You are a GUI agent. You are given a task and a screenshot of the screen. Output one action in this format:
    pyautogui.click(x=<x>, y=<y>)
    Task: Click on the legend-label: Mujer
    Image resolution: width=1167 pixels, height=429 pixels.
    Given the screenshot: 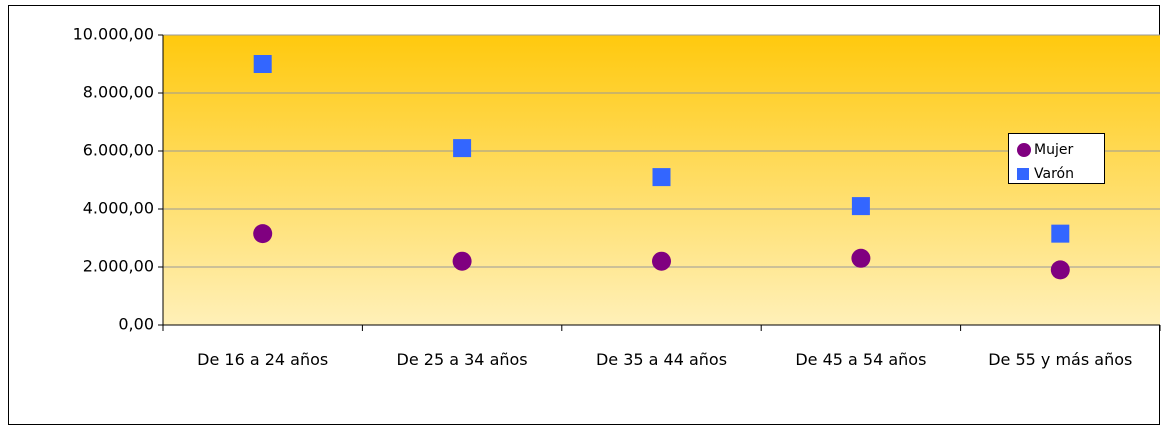 What is the action you would take?
    pyautogui.click(x=1053, y=150)
    